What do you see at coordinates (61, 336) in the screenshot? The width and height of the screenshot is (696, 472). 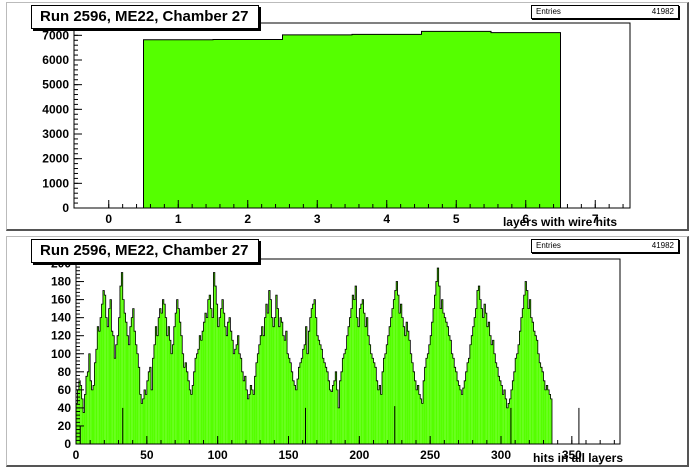 I see `y-tick-label: 120` at bounding box center [61, 336].